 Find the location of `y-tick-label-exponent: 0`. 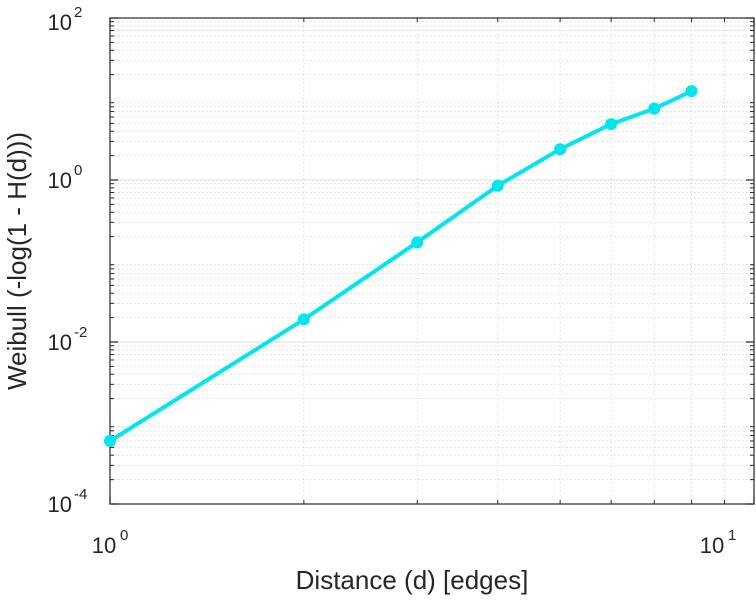

y-tick-label-exponent: 0 is located at coordinates (78, 170).